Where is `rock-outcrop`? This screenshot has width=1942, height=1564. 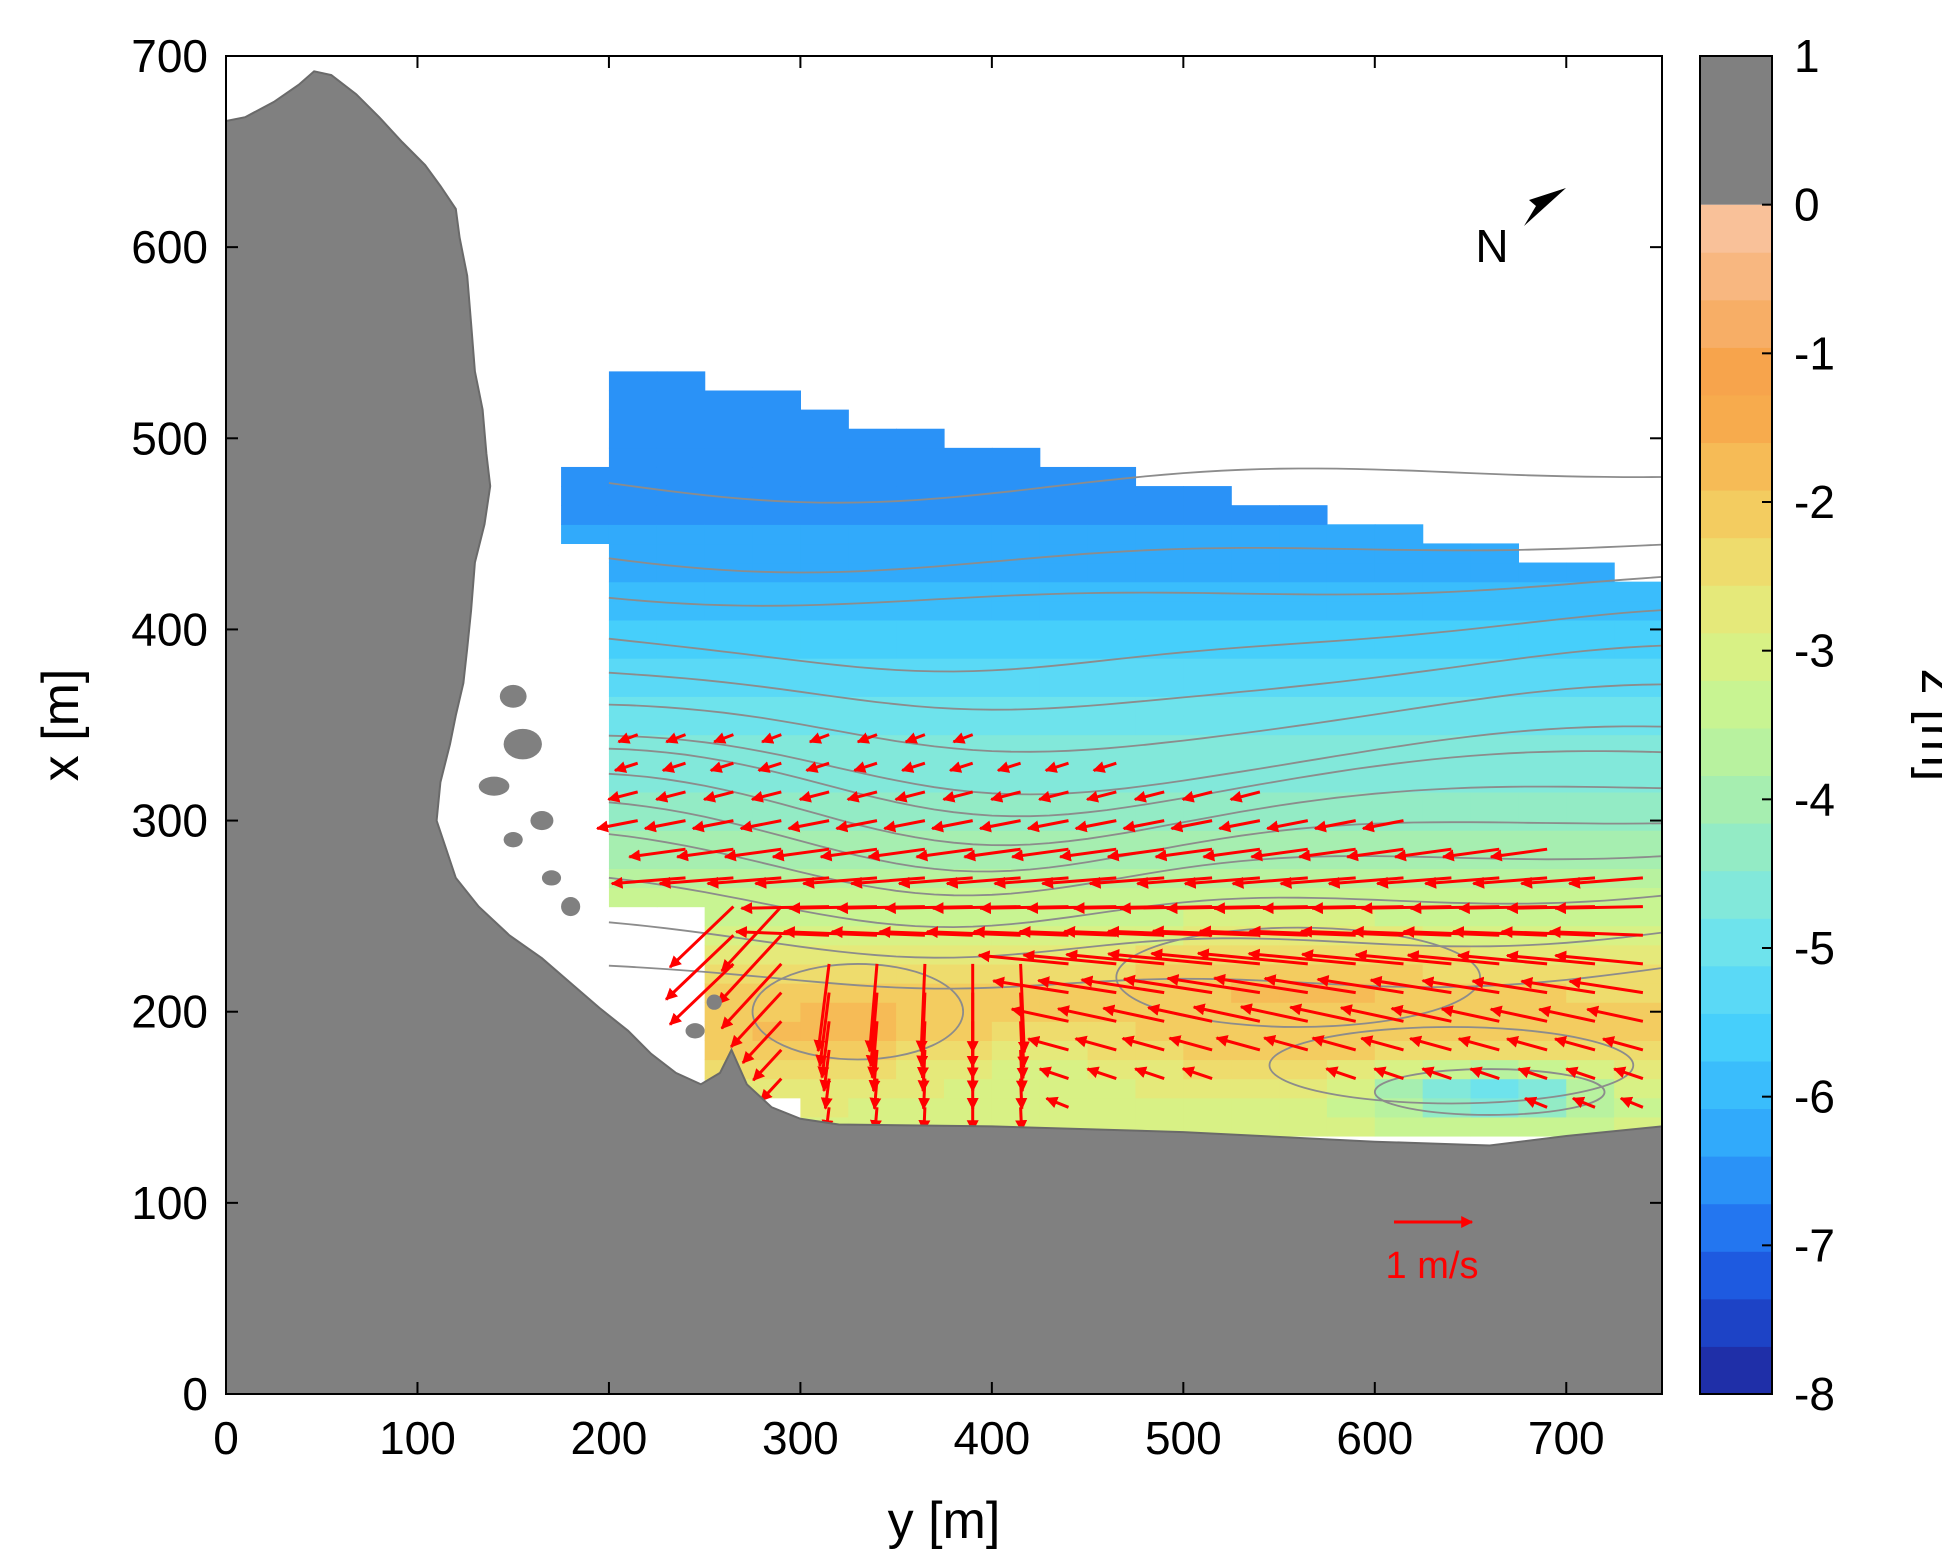
rock-outcrop is located at coordinates (513, 696).